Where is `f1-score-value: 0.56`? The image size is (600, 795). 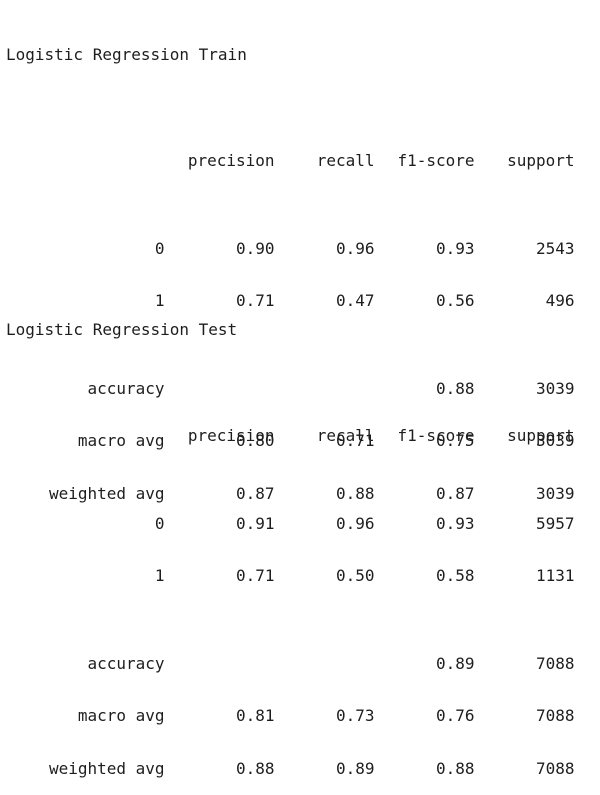
f1-score-value: 0.56 is located at coordinates (455, 300).